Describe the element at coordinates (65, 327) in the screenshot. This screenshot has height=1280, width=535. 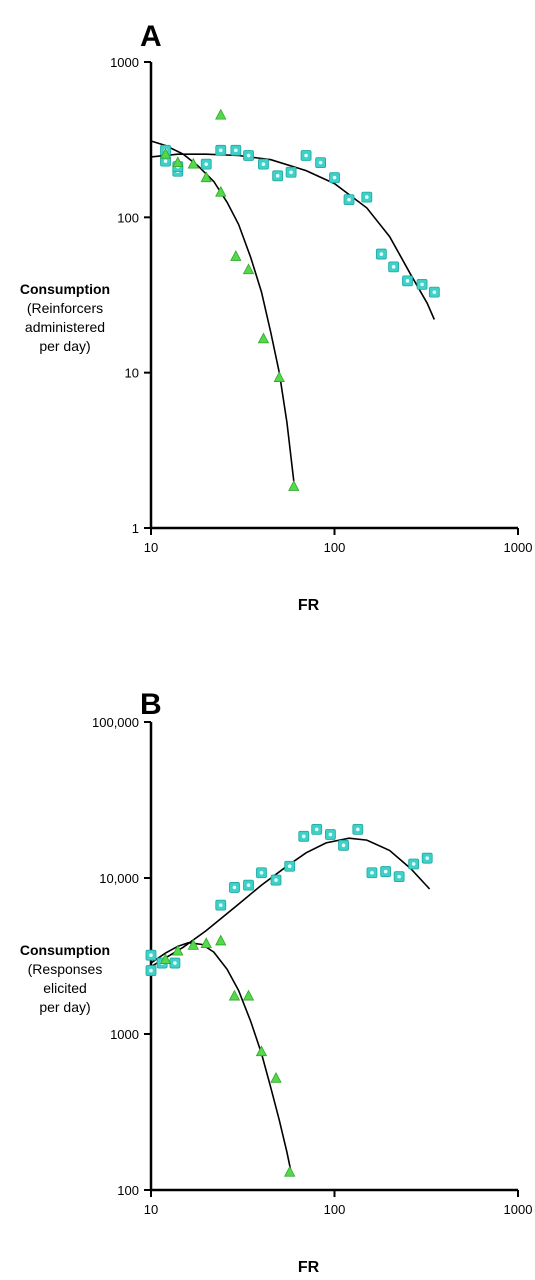
I see `y-axis-title-line: administered` at that location.